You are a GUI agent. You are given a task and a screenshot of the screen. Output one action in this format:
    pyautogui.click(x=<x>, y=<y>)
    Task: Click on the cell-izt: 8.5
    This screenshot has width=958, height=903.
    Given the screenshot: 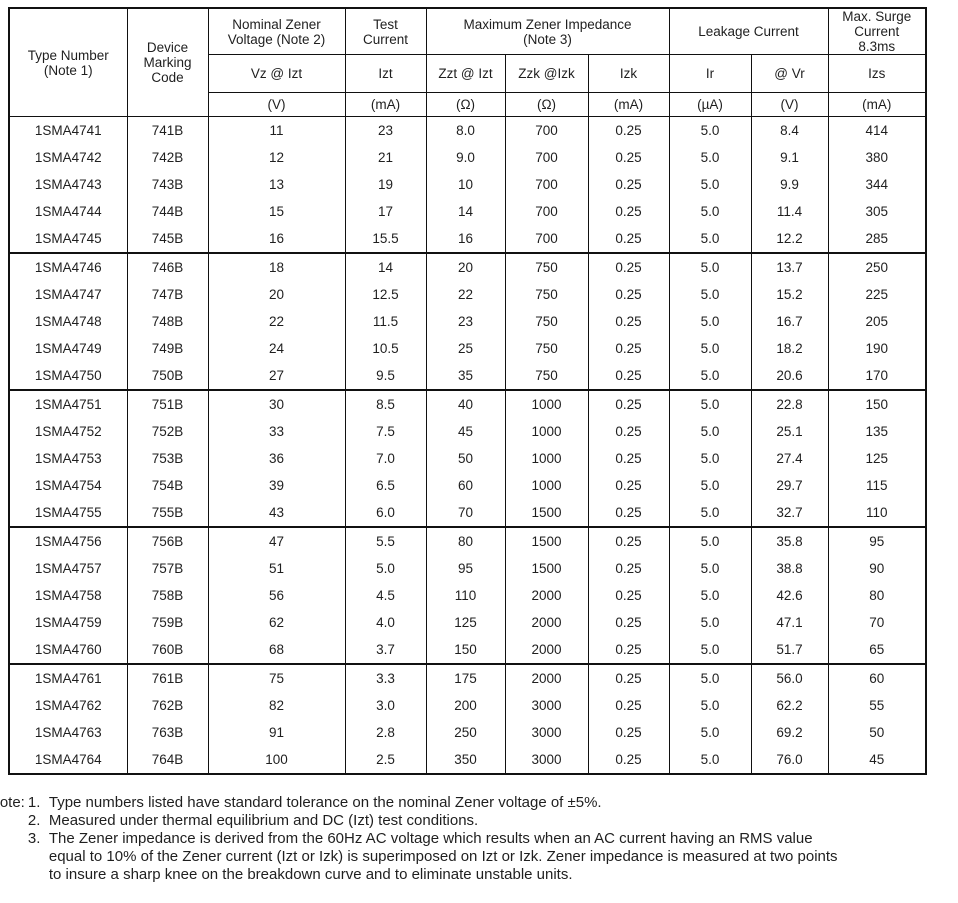 What is the action you would take?
    pyautogui.click(x=385, y=403)
    